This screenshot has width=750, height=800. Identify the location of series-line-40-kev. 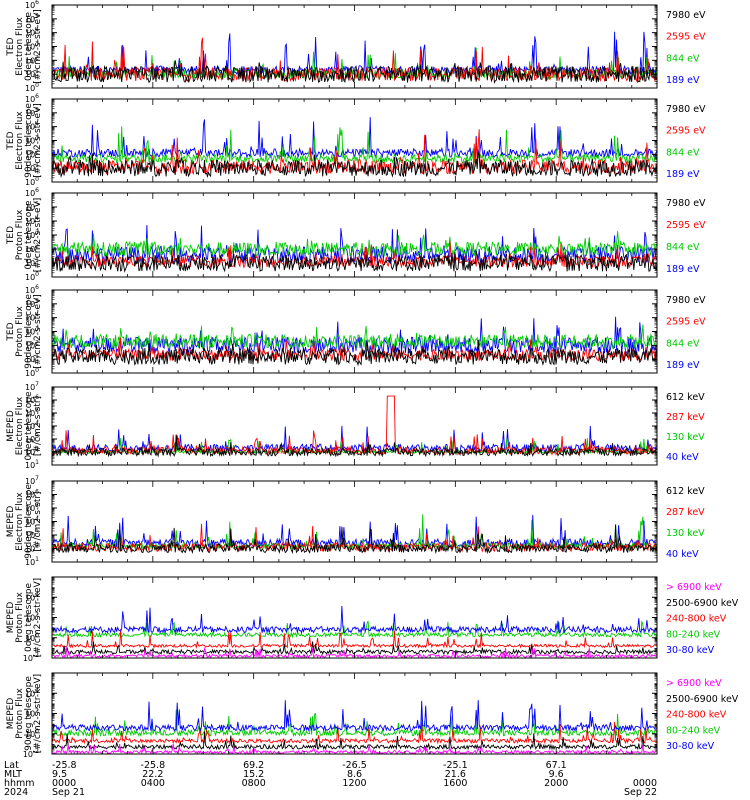
(354, 439).